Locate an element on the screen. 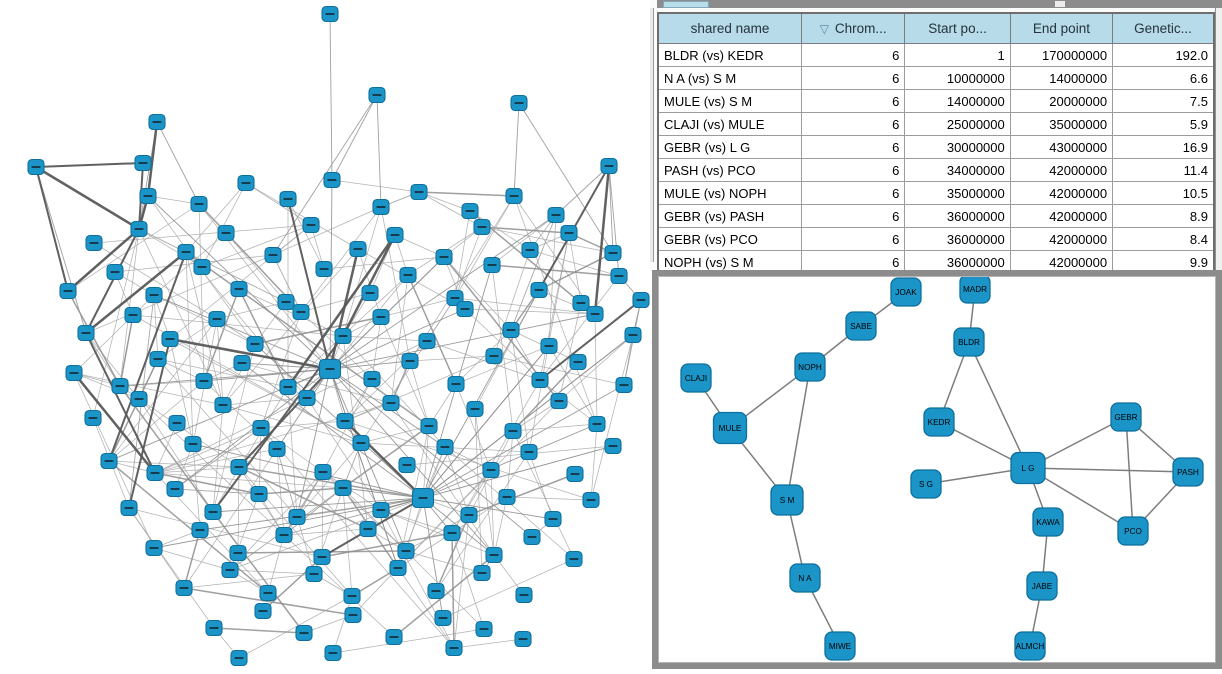 The width and height of the screenshot is (1222, 674). cell-value: 11.4 is located at coordinates (1163, 170).